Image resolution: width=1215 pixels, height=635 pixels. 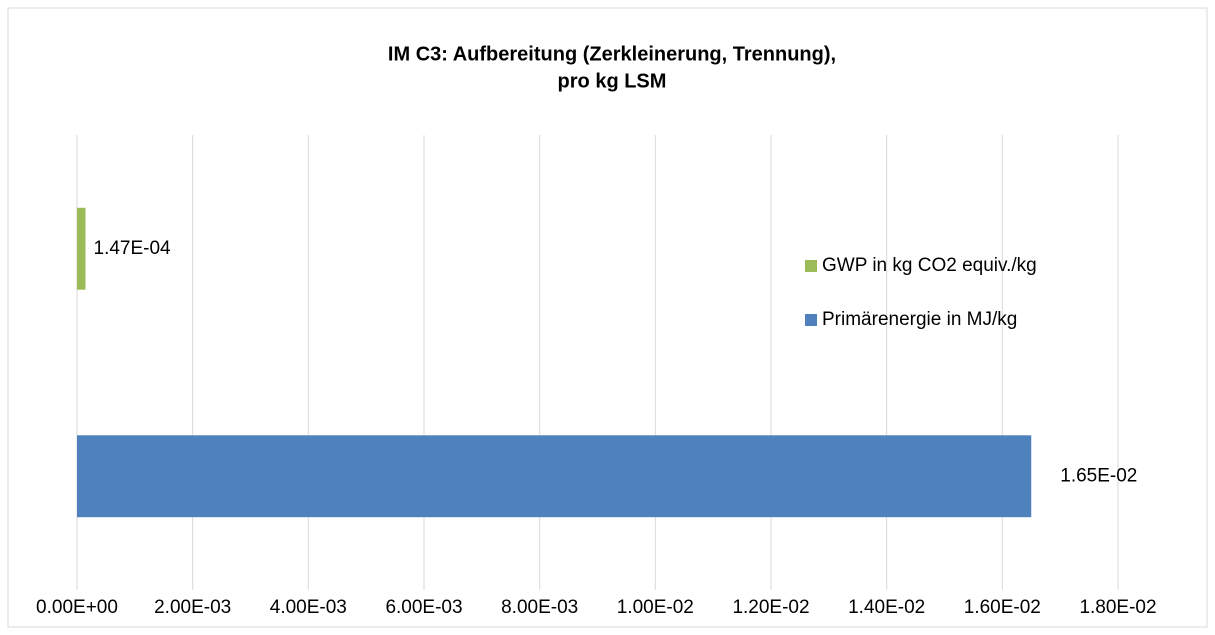 What do you see at coordinates (612, 81) in the screenshot?
I see `chart-title: pro kg LSM` at bounding box center [612, 81].